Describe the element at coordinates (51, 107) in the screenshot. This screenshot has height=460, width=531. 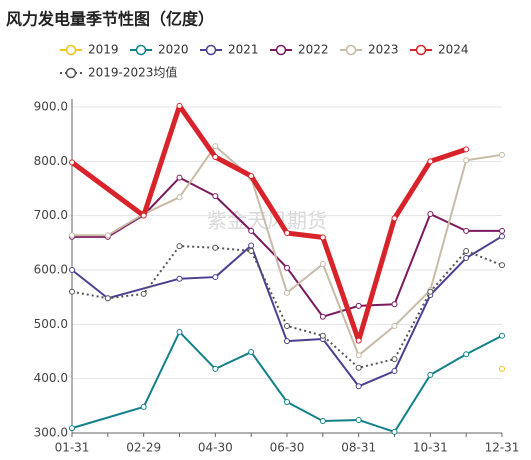
I see `y-tick-label: 900.0` at that location.